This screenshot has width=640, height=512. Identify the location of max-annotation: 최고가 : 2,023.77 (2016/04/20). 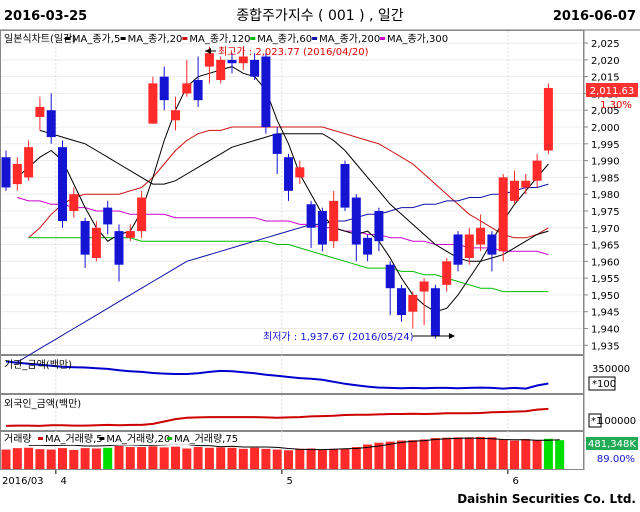
(293, 52).